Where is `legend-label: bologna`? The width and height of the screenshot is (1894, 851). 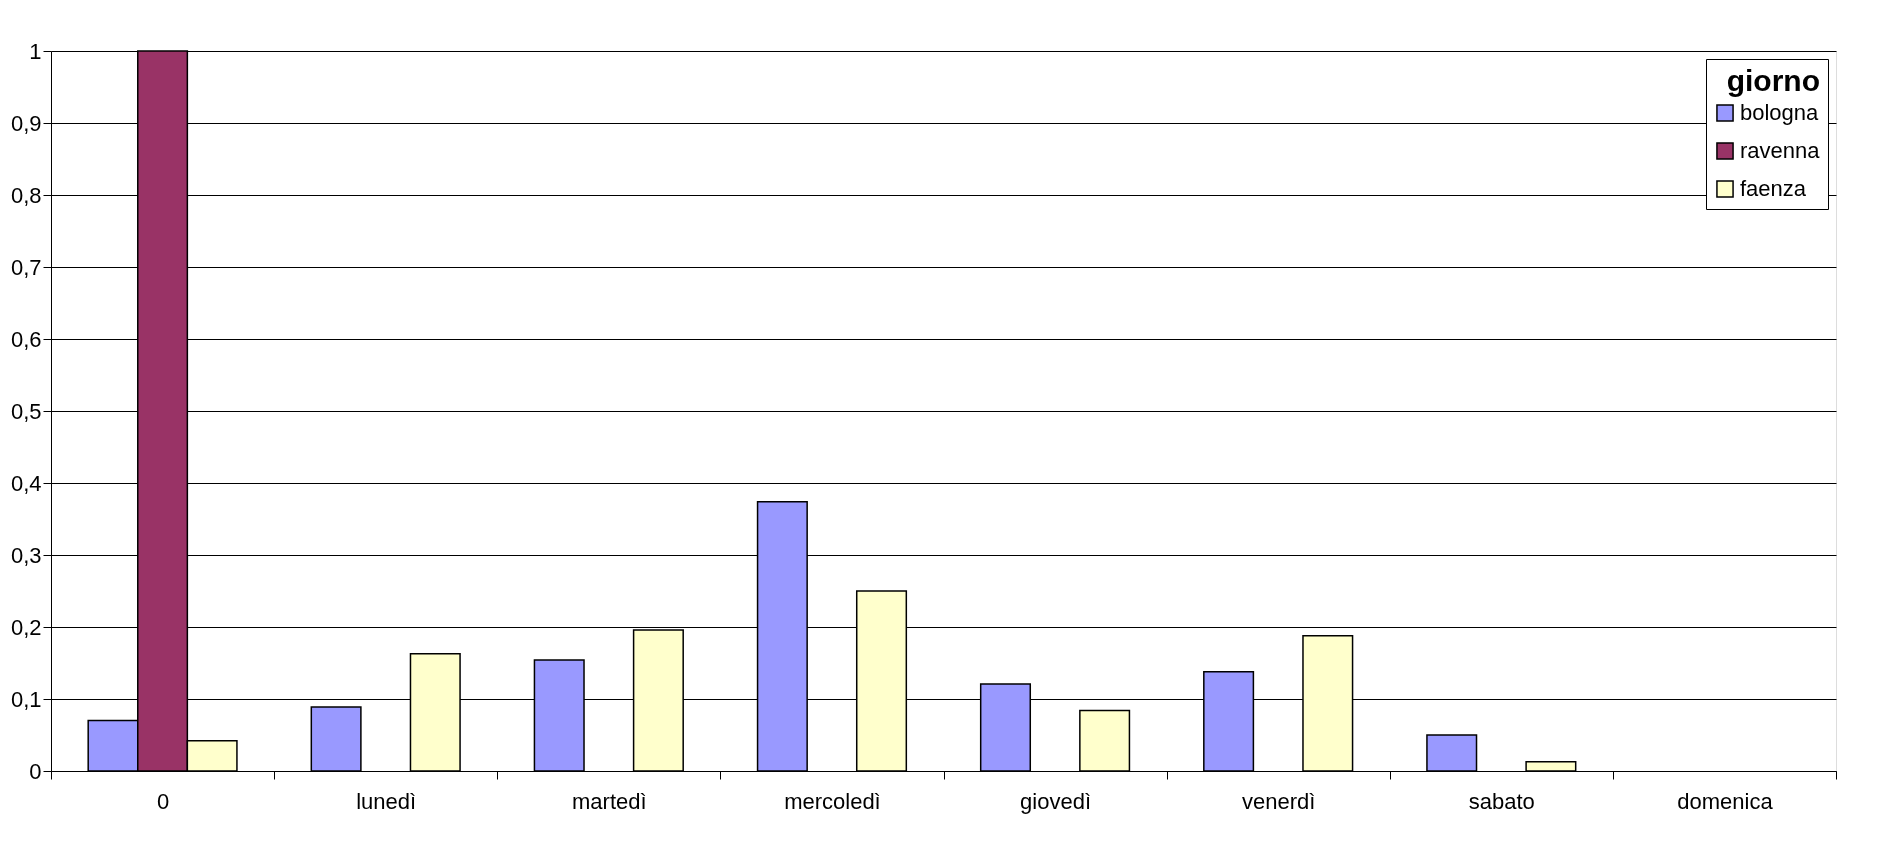 legend-label: bologna is located at coordinates (1780, 112).